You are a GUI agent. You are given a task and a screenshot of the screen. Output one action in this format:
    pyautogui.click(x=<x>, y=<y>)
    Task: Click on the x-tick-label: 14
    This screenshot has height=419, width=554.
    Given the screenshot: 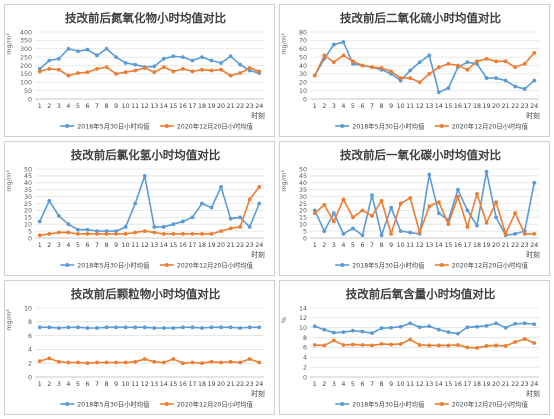 What is the action you would take?
    pyautogui.click(x=164, y=245)
    